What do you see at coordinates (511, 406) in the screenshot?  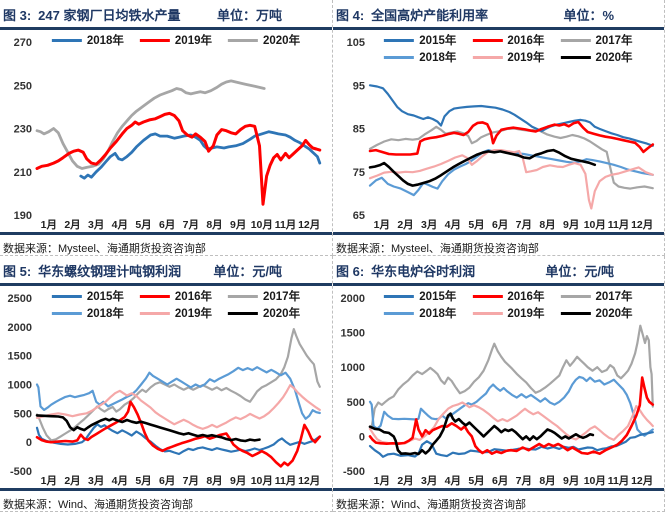 I see `series-line-2018年` at bounding box center [511, 406].